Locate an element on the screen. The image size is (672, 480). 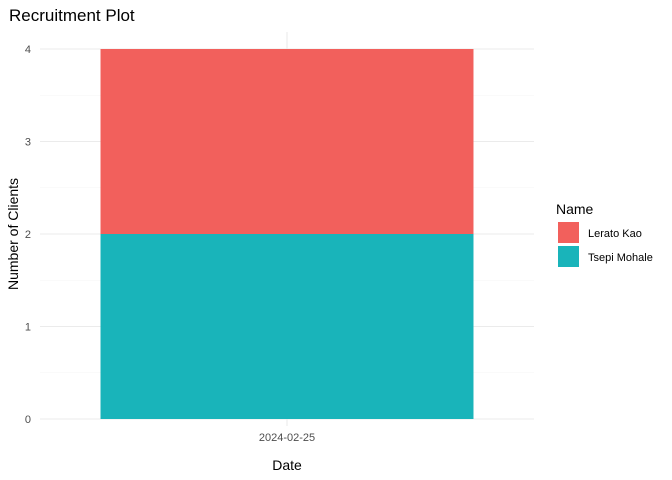
y-tick-label: 2 is located at coordinates (28, 235).